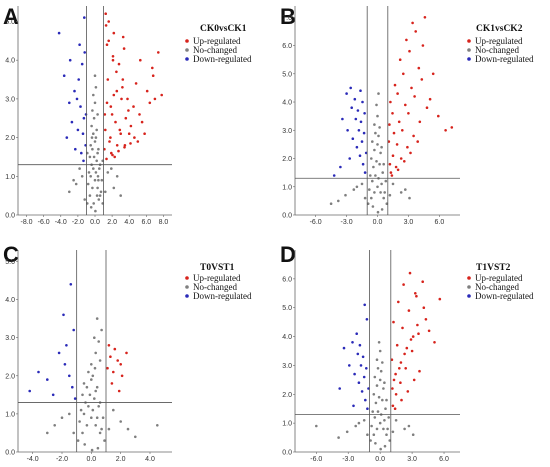 This screenshot has width=550, height=467. What do you see at coordinates (287, 159) in the screenshot?
I see `y-tick-label: 2.0` at bounding box center [287, 159].